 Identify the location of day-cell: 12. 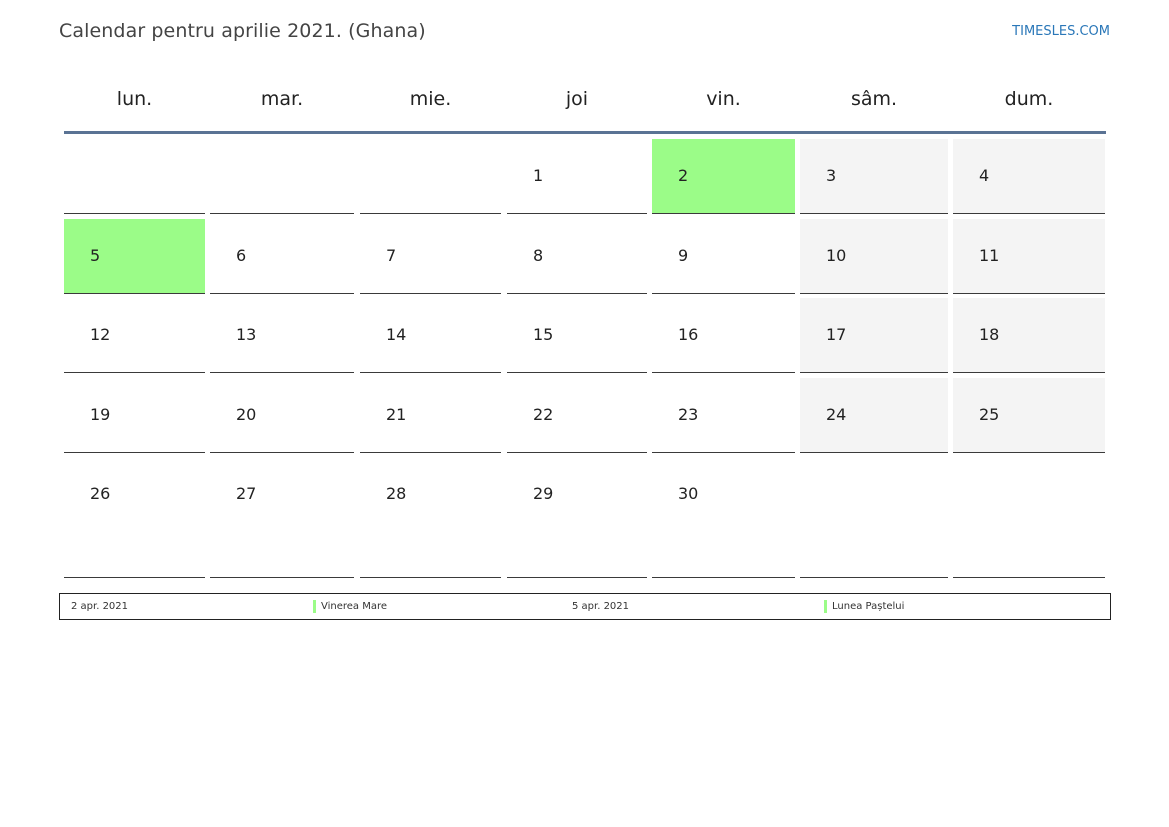
(134, 335).